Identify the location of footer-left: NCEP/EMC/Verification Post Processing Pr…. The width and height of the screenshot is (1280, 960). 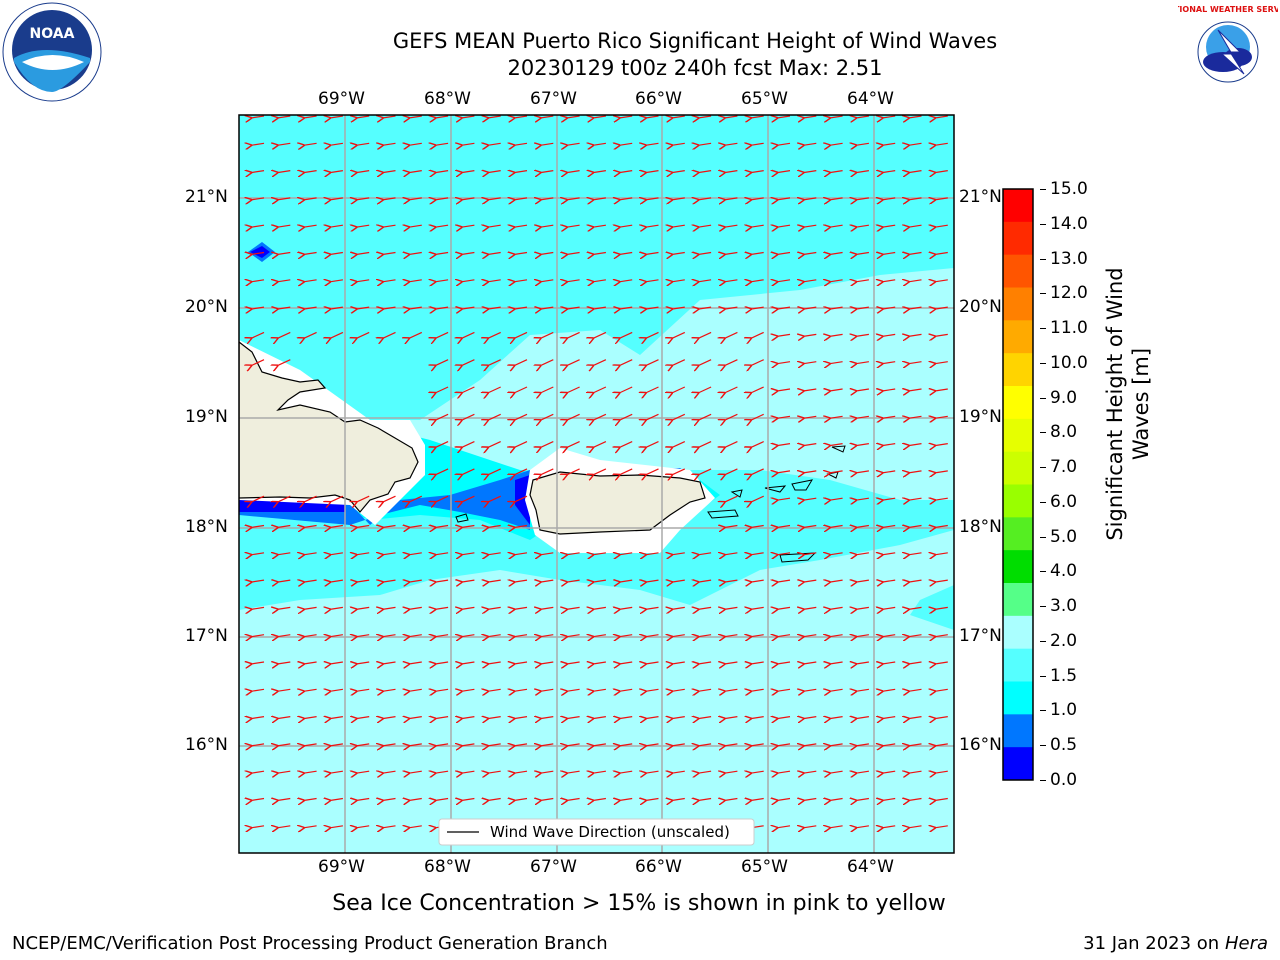
(310, 943).